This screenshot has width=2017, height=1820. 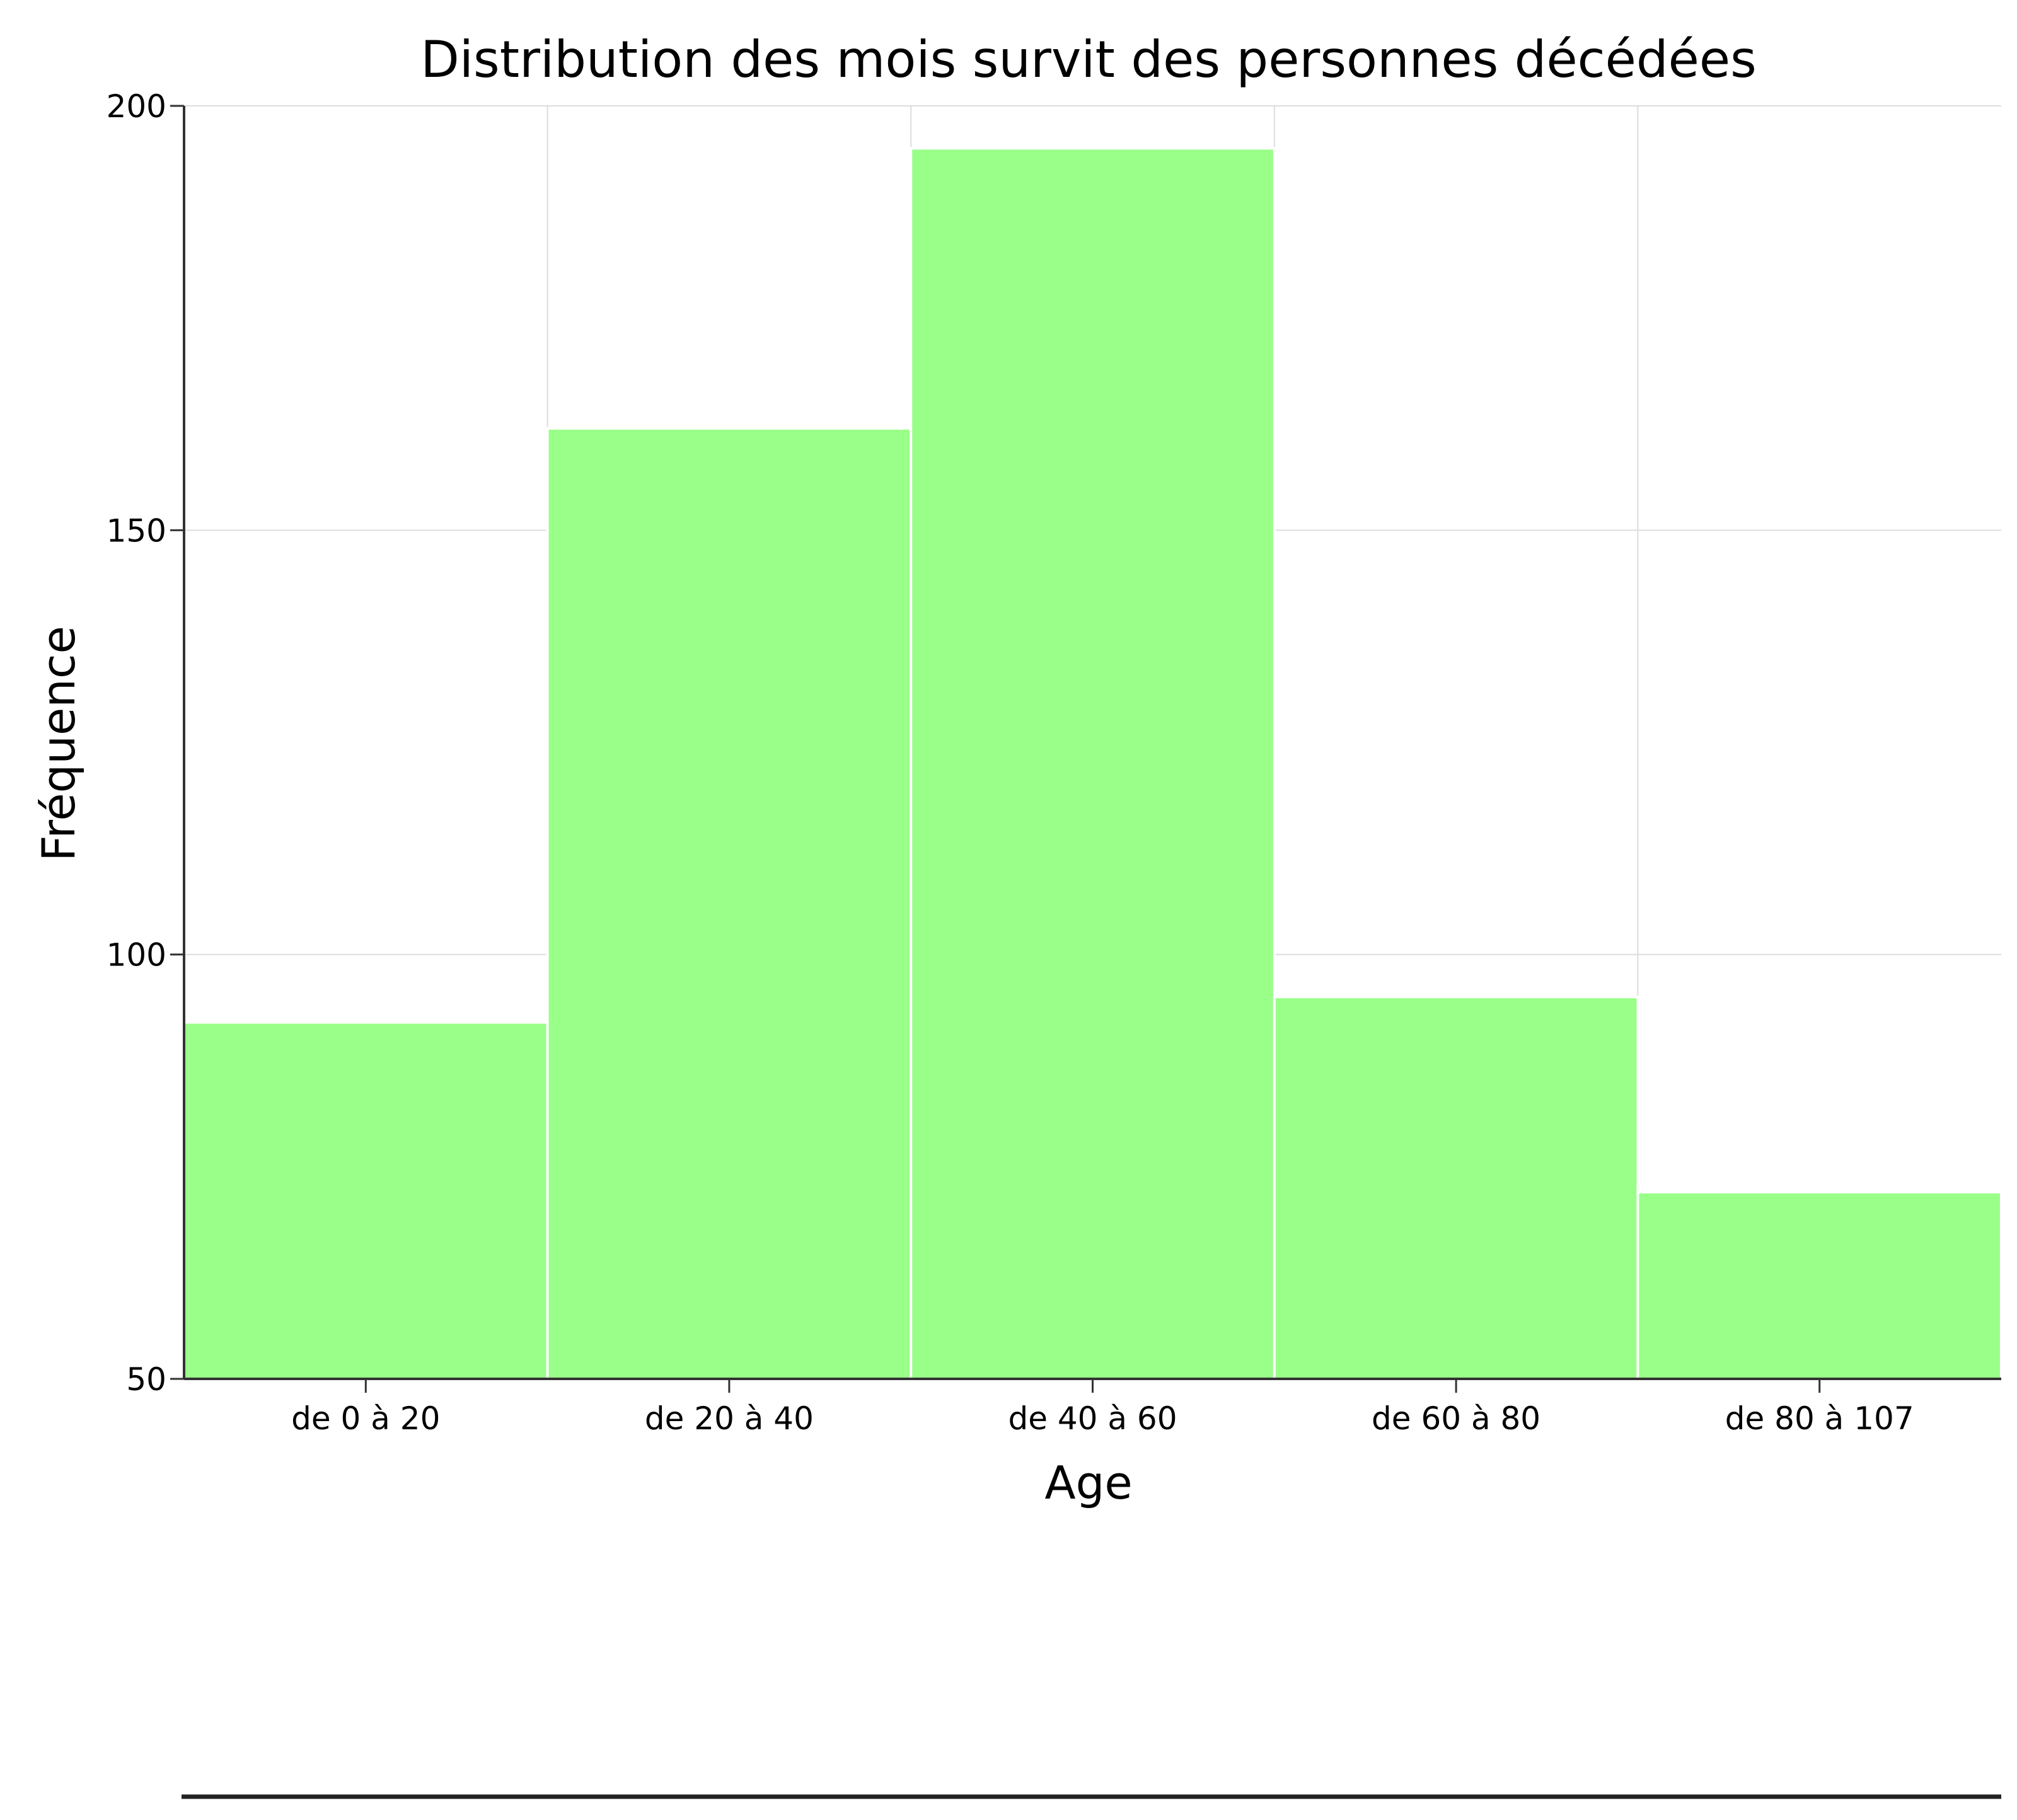 I want to click on x-tick-label: de 20 à 40, so click(x=730, y=1418).